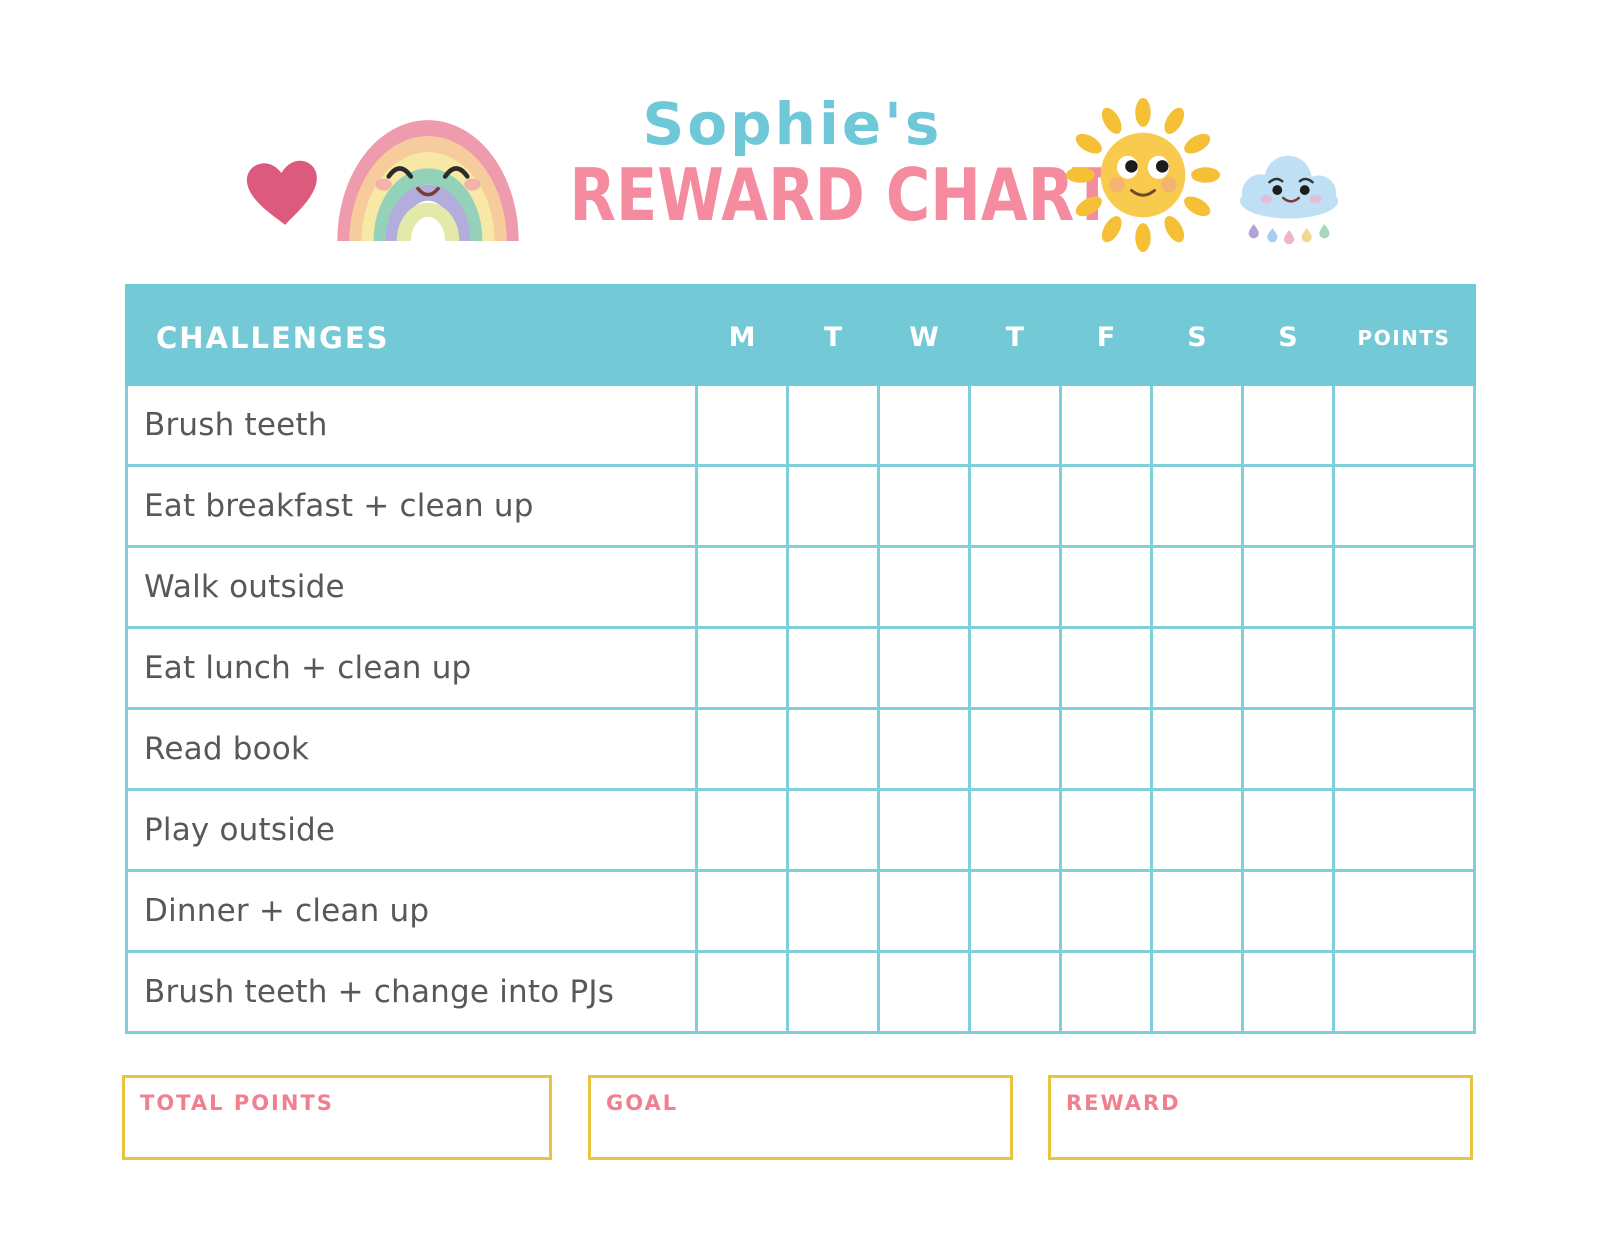 Image resolution: width=1600 pixels, height=1236 pixels. Describe the element at coordinates (411, 506) in the screenshot. I see `challenge-label: Eat breakfast + clean up` at that location.